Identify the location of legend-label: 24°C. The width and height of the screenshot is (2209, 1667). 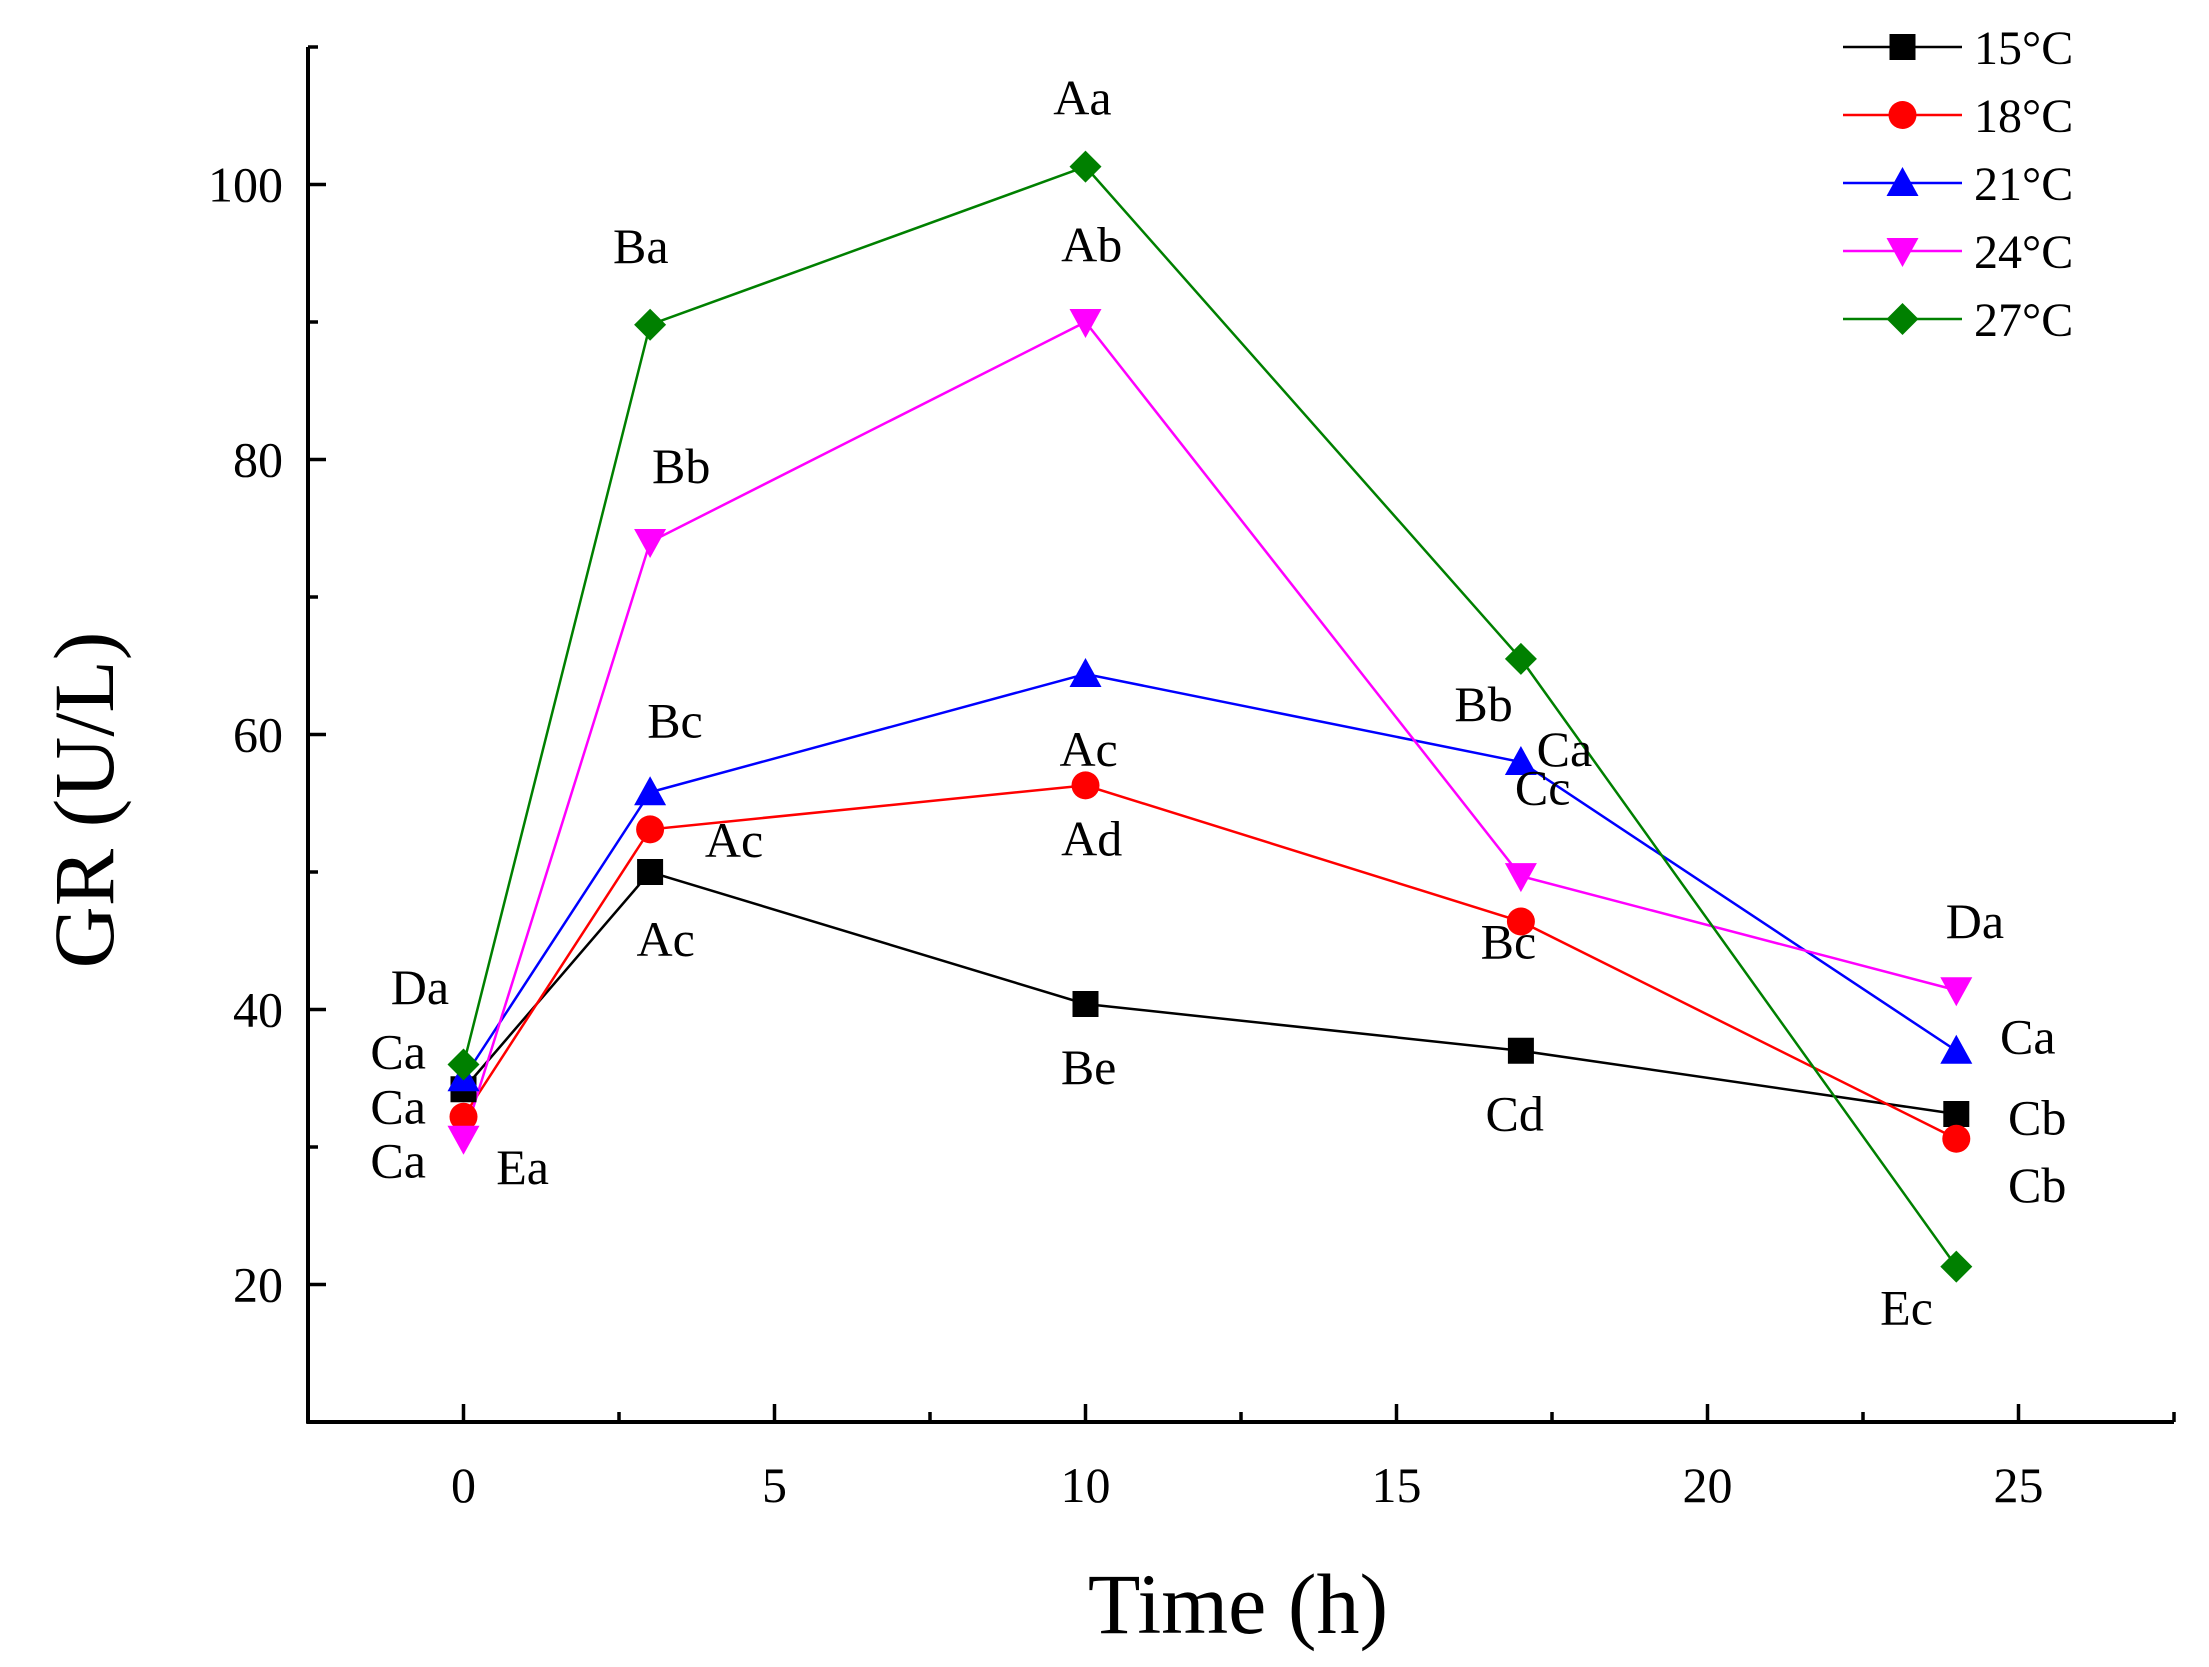
(2023, 252).